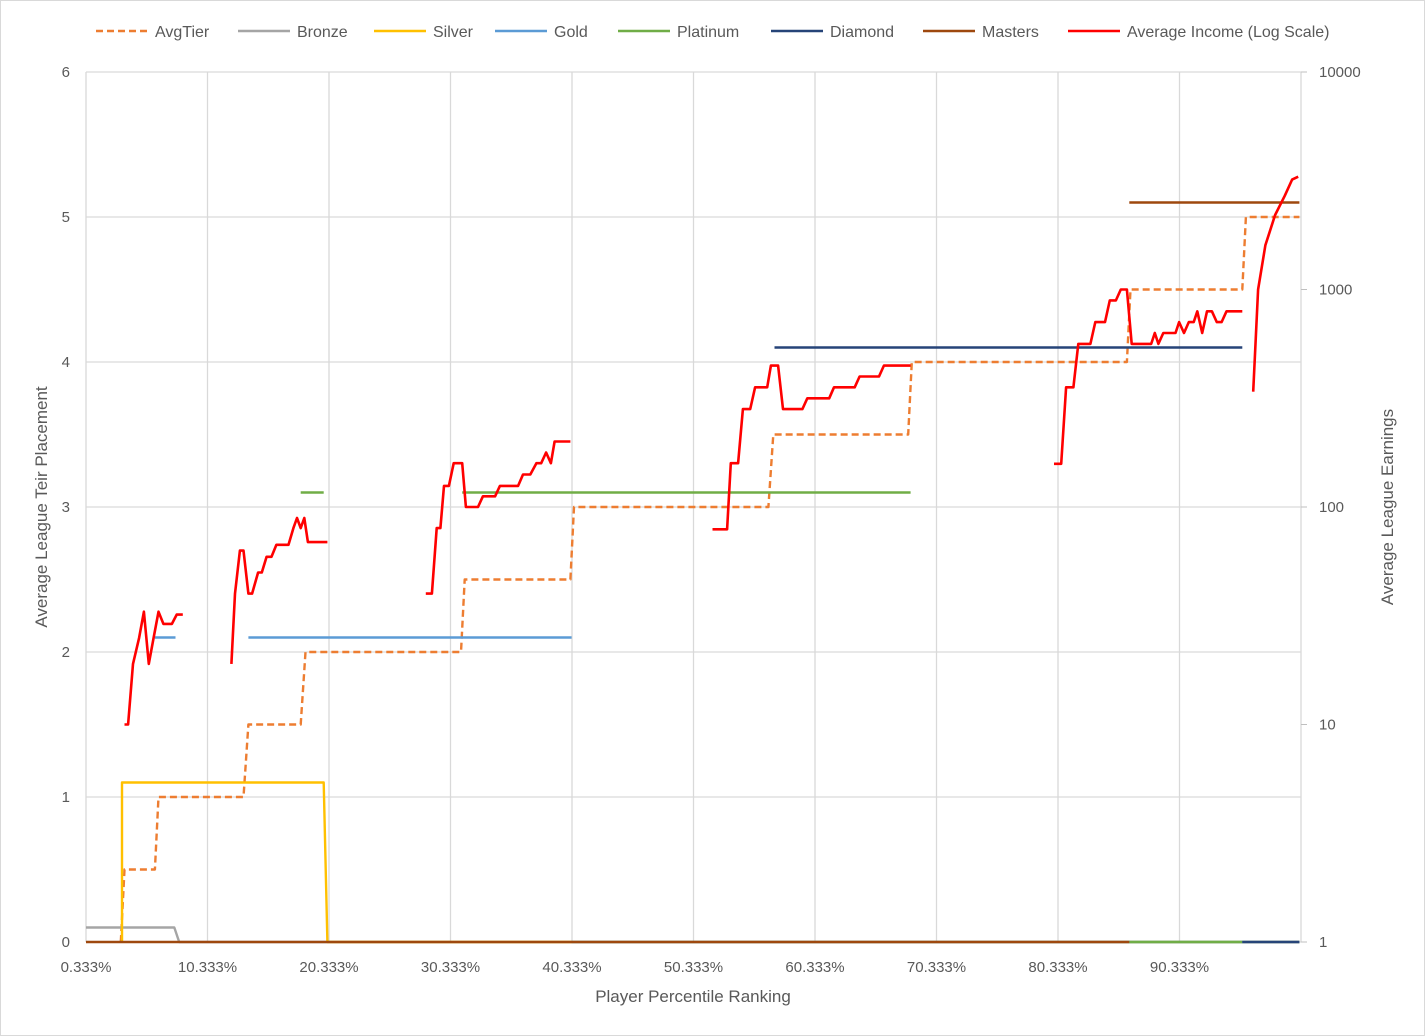  What do you see at coordinates (453, 32) in the screenshot?
I see `legend-label-silver: Silver` at bounding box center [453, 32].